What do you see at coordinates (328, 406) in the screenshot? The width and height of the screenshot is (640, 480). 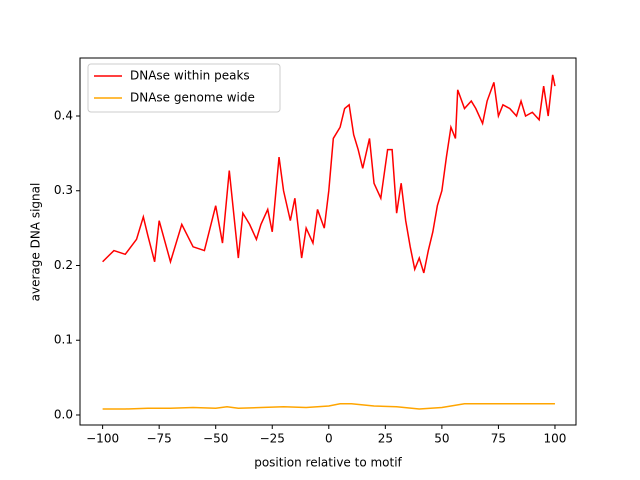 I see `data-line` at bounding box center [328, 406].